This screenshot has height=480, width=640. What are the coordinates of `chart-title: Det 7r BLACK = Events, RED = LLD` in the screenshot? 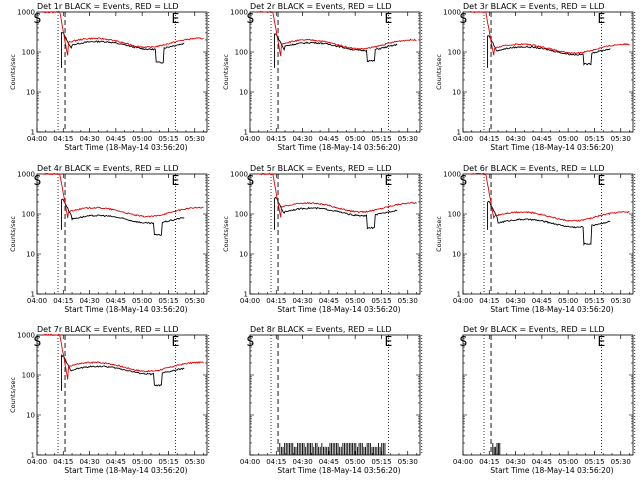 It's located at (108, 329).